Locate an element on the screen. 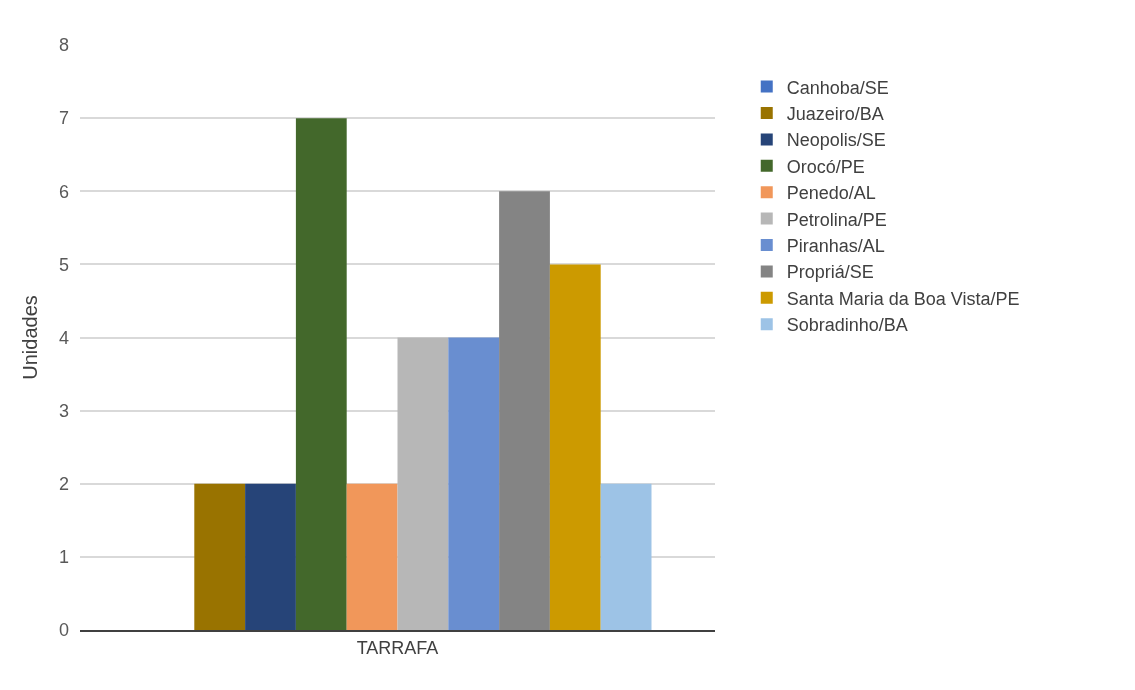 This screenshot has width=1135, height=690. y-tick-label: 8 is located at coordinates (63, 45).